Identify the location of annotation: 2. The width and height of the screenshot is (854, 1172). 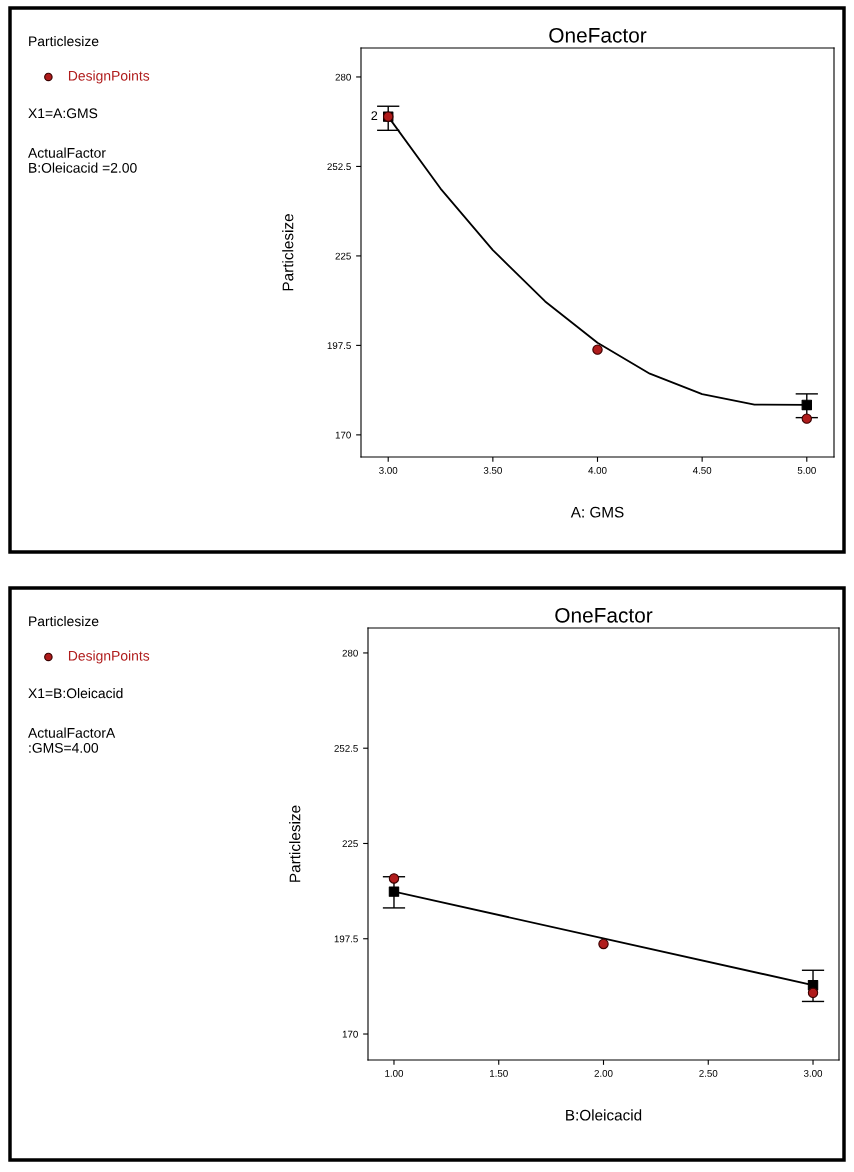
(374, 115).